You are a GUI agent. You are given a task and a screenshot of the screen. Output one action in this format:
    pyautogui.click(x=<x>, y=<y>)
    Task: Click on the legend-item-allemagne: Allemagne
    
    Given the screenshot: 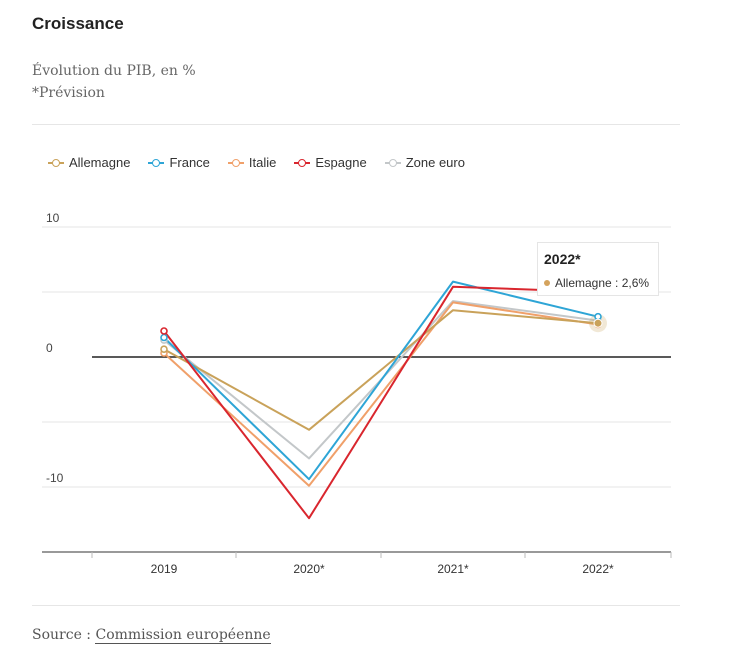 What is the action you would take?
    pyautogui.click(x=89, y=162)
    